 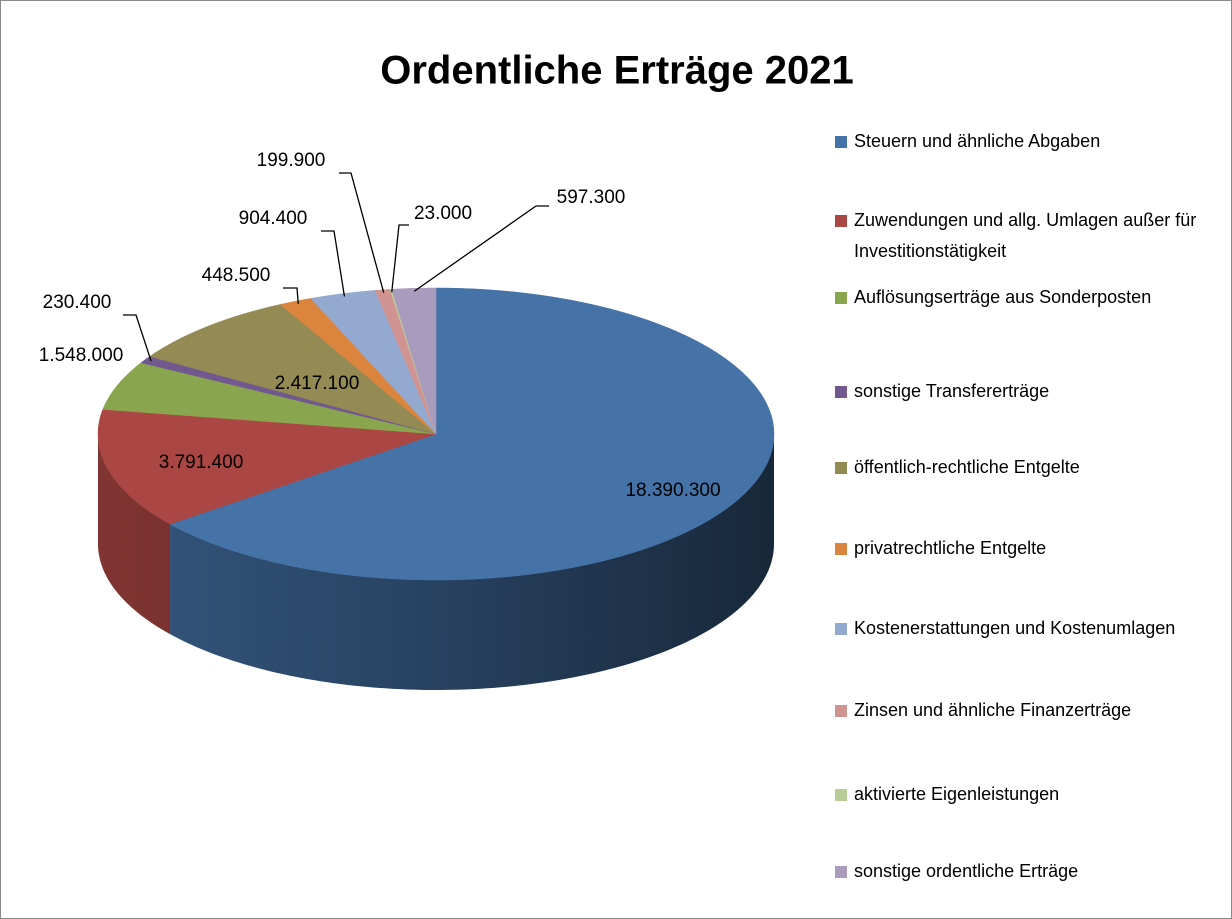 I want to click on data-label: 230.400, so click(x=77, y=302).